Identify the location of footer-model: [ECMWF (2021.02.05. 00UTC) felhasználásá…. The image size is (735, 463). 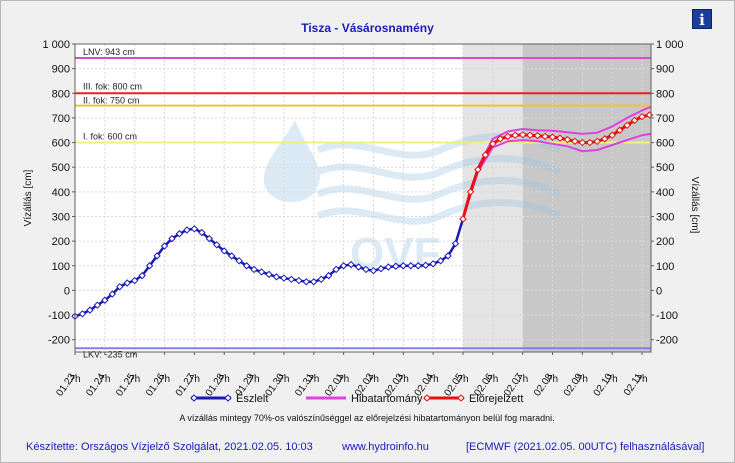
(585, 447).